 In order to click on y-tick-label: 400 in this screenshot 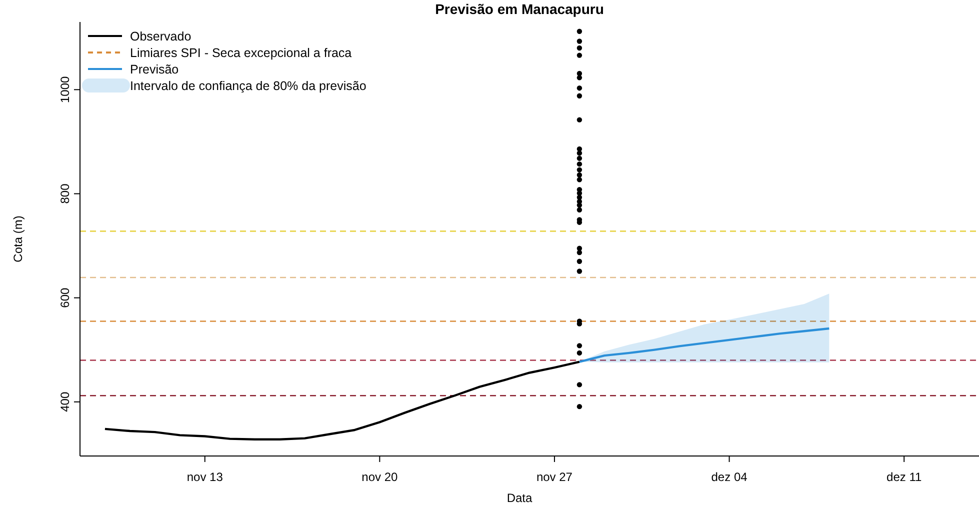, I will do `click(65, 402)`.